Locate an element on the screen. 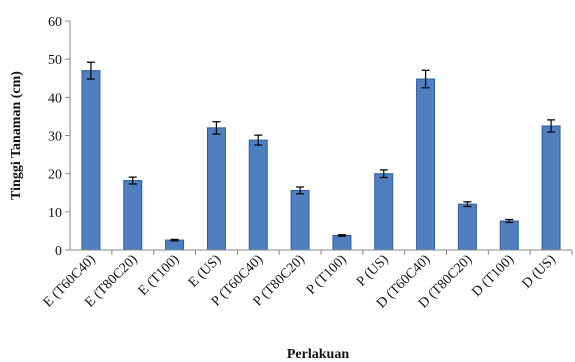  x-tick-label: P (US) is located at coordinates (373, 271).